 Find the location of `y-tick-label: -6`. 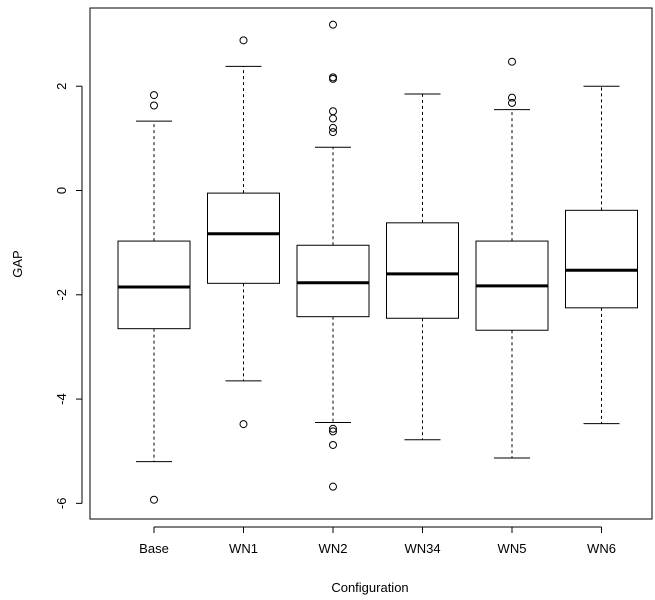

y-tick-label: -6 is located at coordinates (61, 504).